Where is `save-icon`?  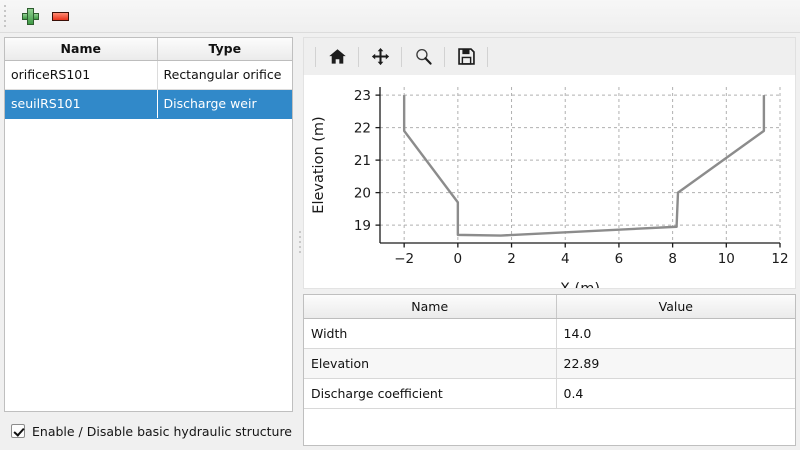 save-icon is located at coordinates (466, 56).